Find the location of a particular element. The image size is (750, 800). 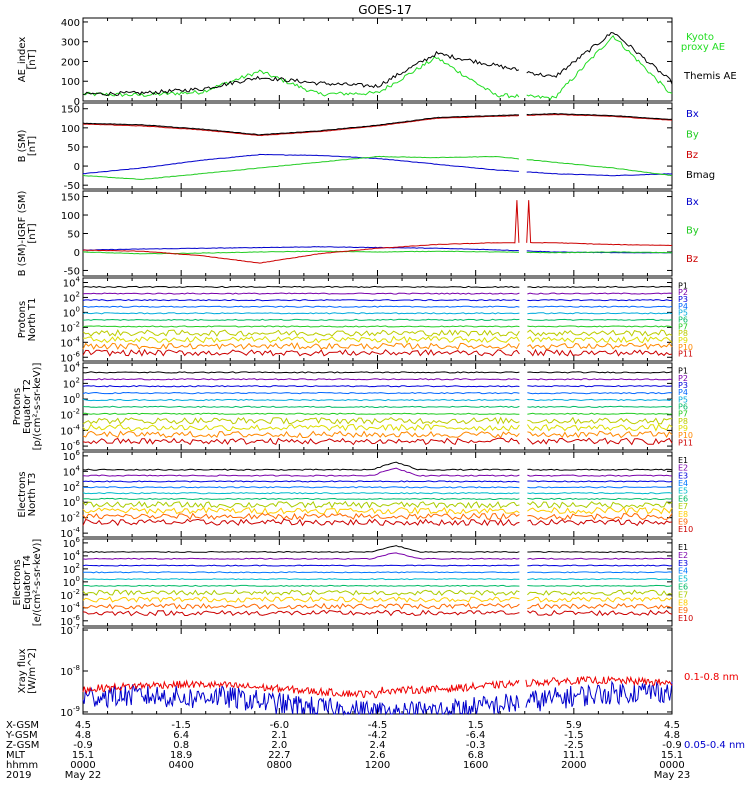

channel-line-e10 is located at coordinates (377, 522).